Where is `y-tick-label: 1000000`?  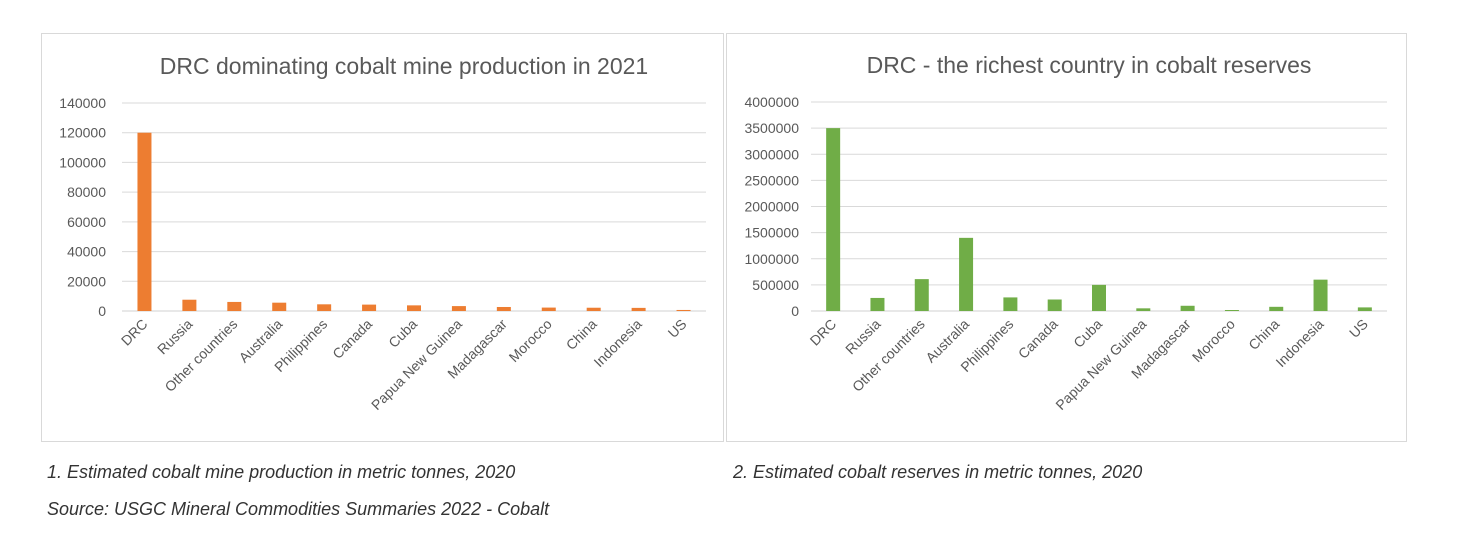
y-tick-label: 1000000 is located at coordinates (771, 259).